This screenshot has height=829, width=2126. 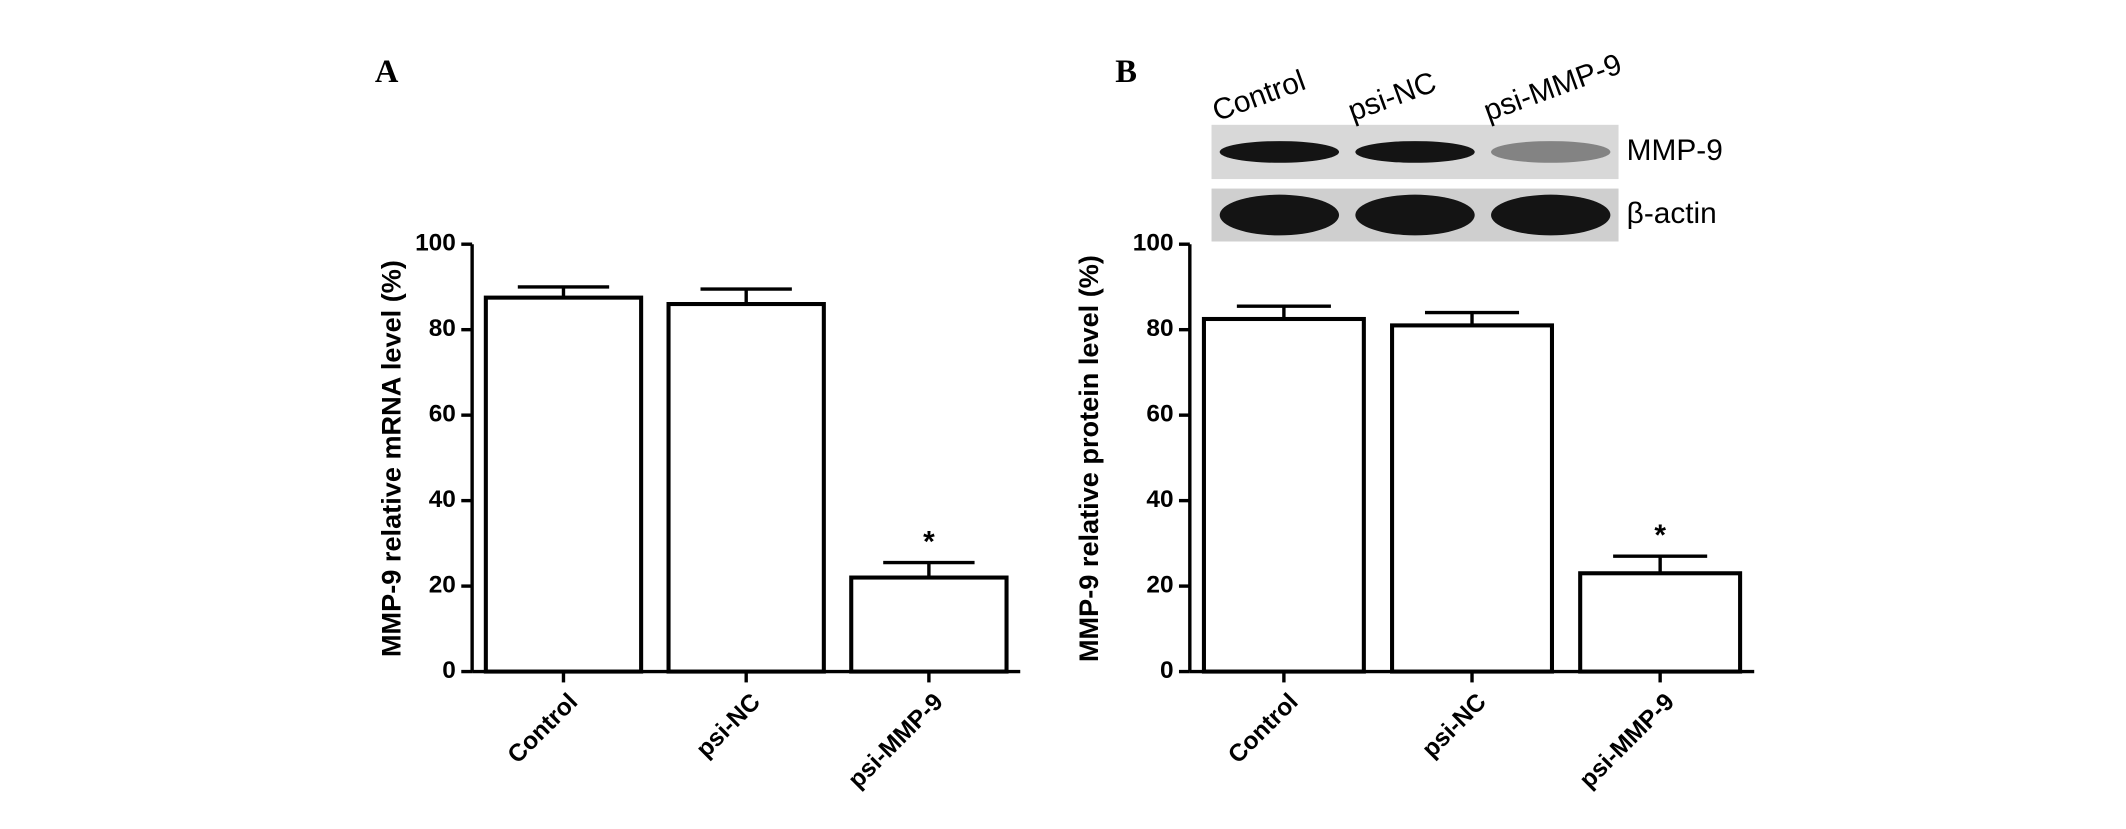 I want to click on blot-band-label: MMP-9, so click(x=1675, y=150).